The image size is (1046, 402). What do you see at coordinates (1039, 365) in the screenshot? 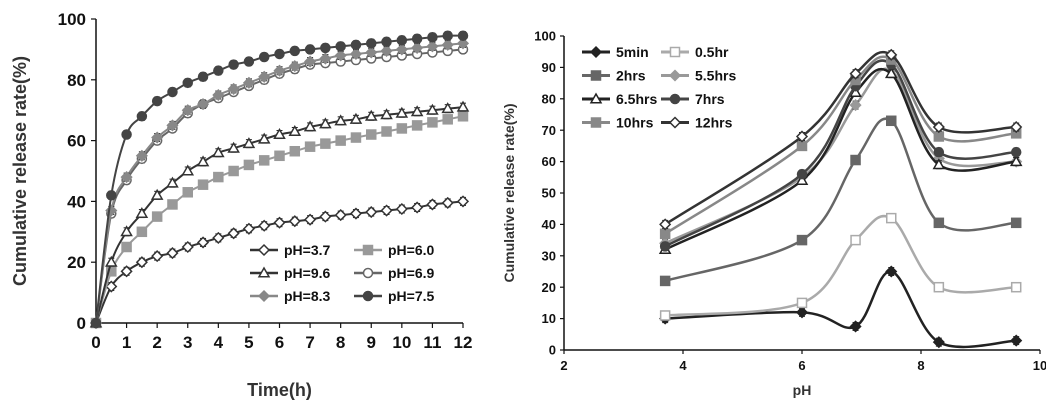
I see `x-tick-label: 10` at bounding box center [1039, 365].